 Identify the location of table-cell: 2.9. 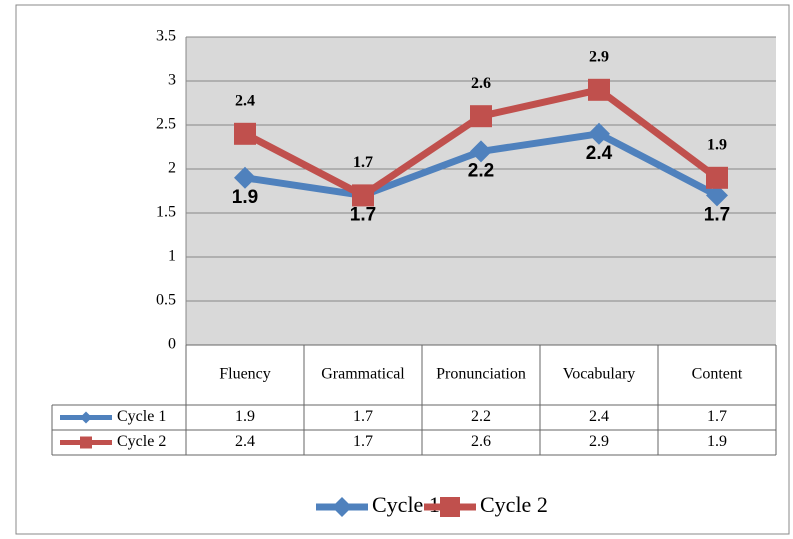
(599, 441).